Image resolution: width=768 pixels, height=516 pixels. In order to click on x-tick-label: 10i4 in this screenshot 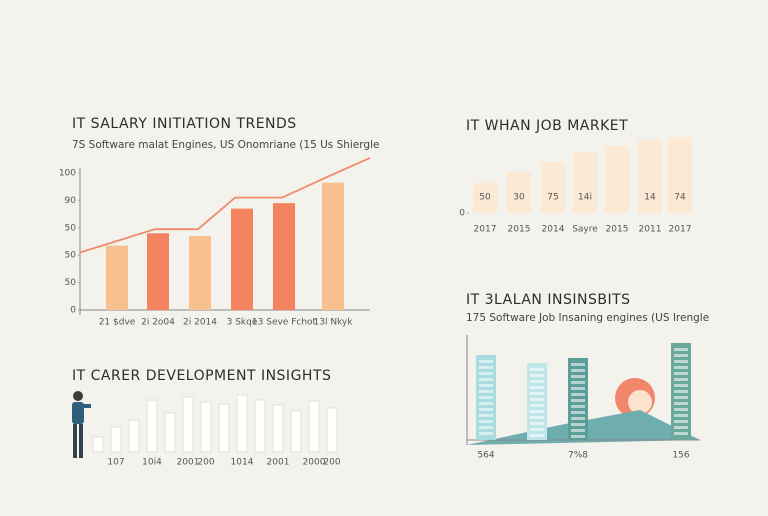, I will do `click(152, 463)`.